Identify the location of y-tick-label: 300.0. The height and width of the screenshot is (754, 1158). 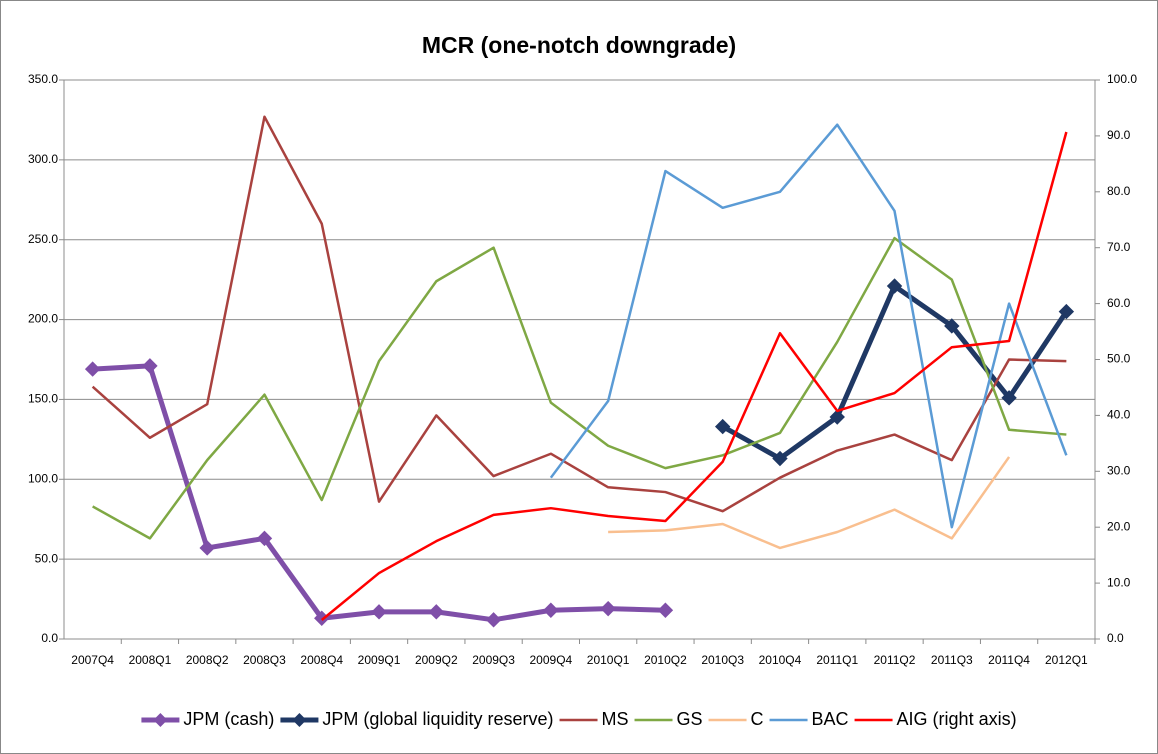
(43, 159).